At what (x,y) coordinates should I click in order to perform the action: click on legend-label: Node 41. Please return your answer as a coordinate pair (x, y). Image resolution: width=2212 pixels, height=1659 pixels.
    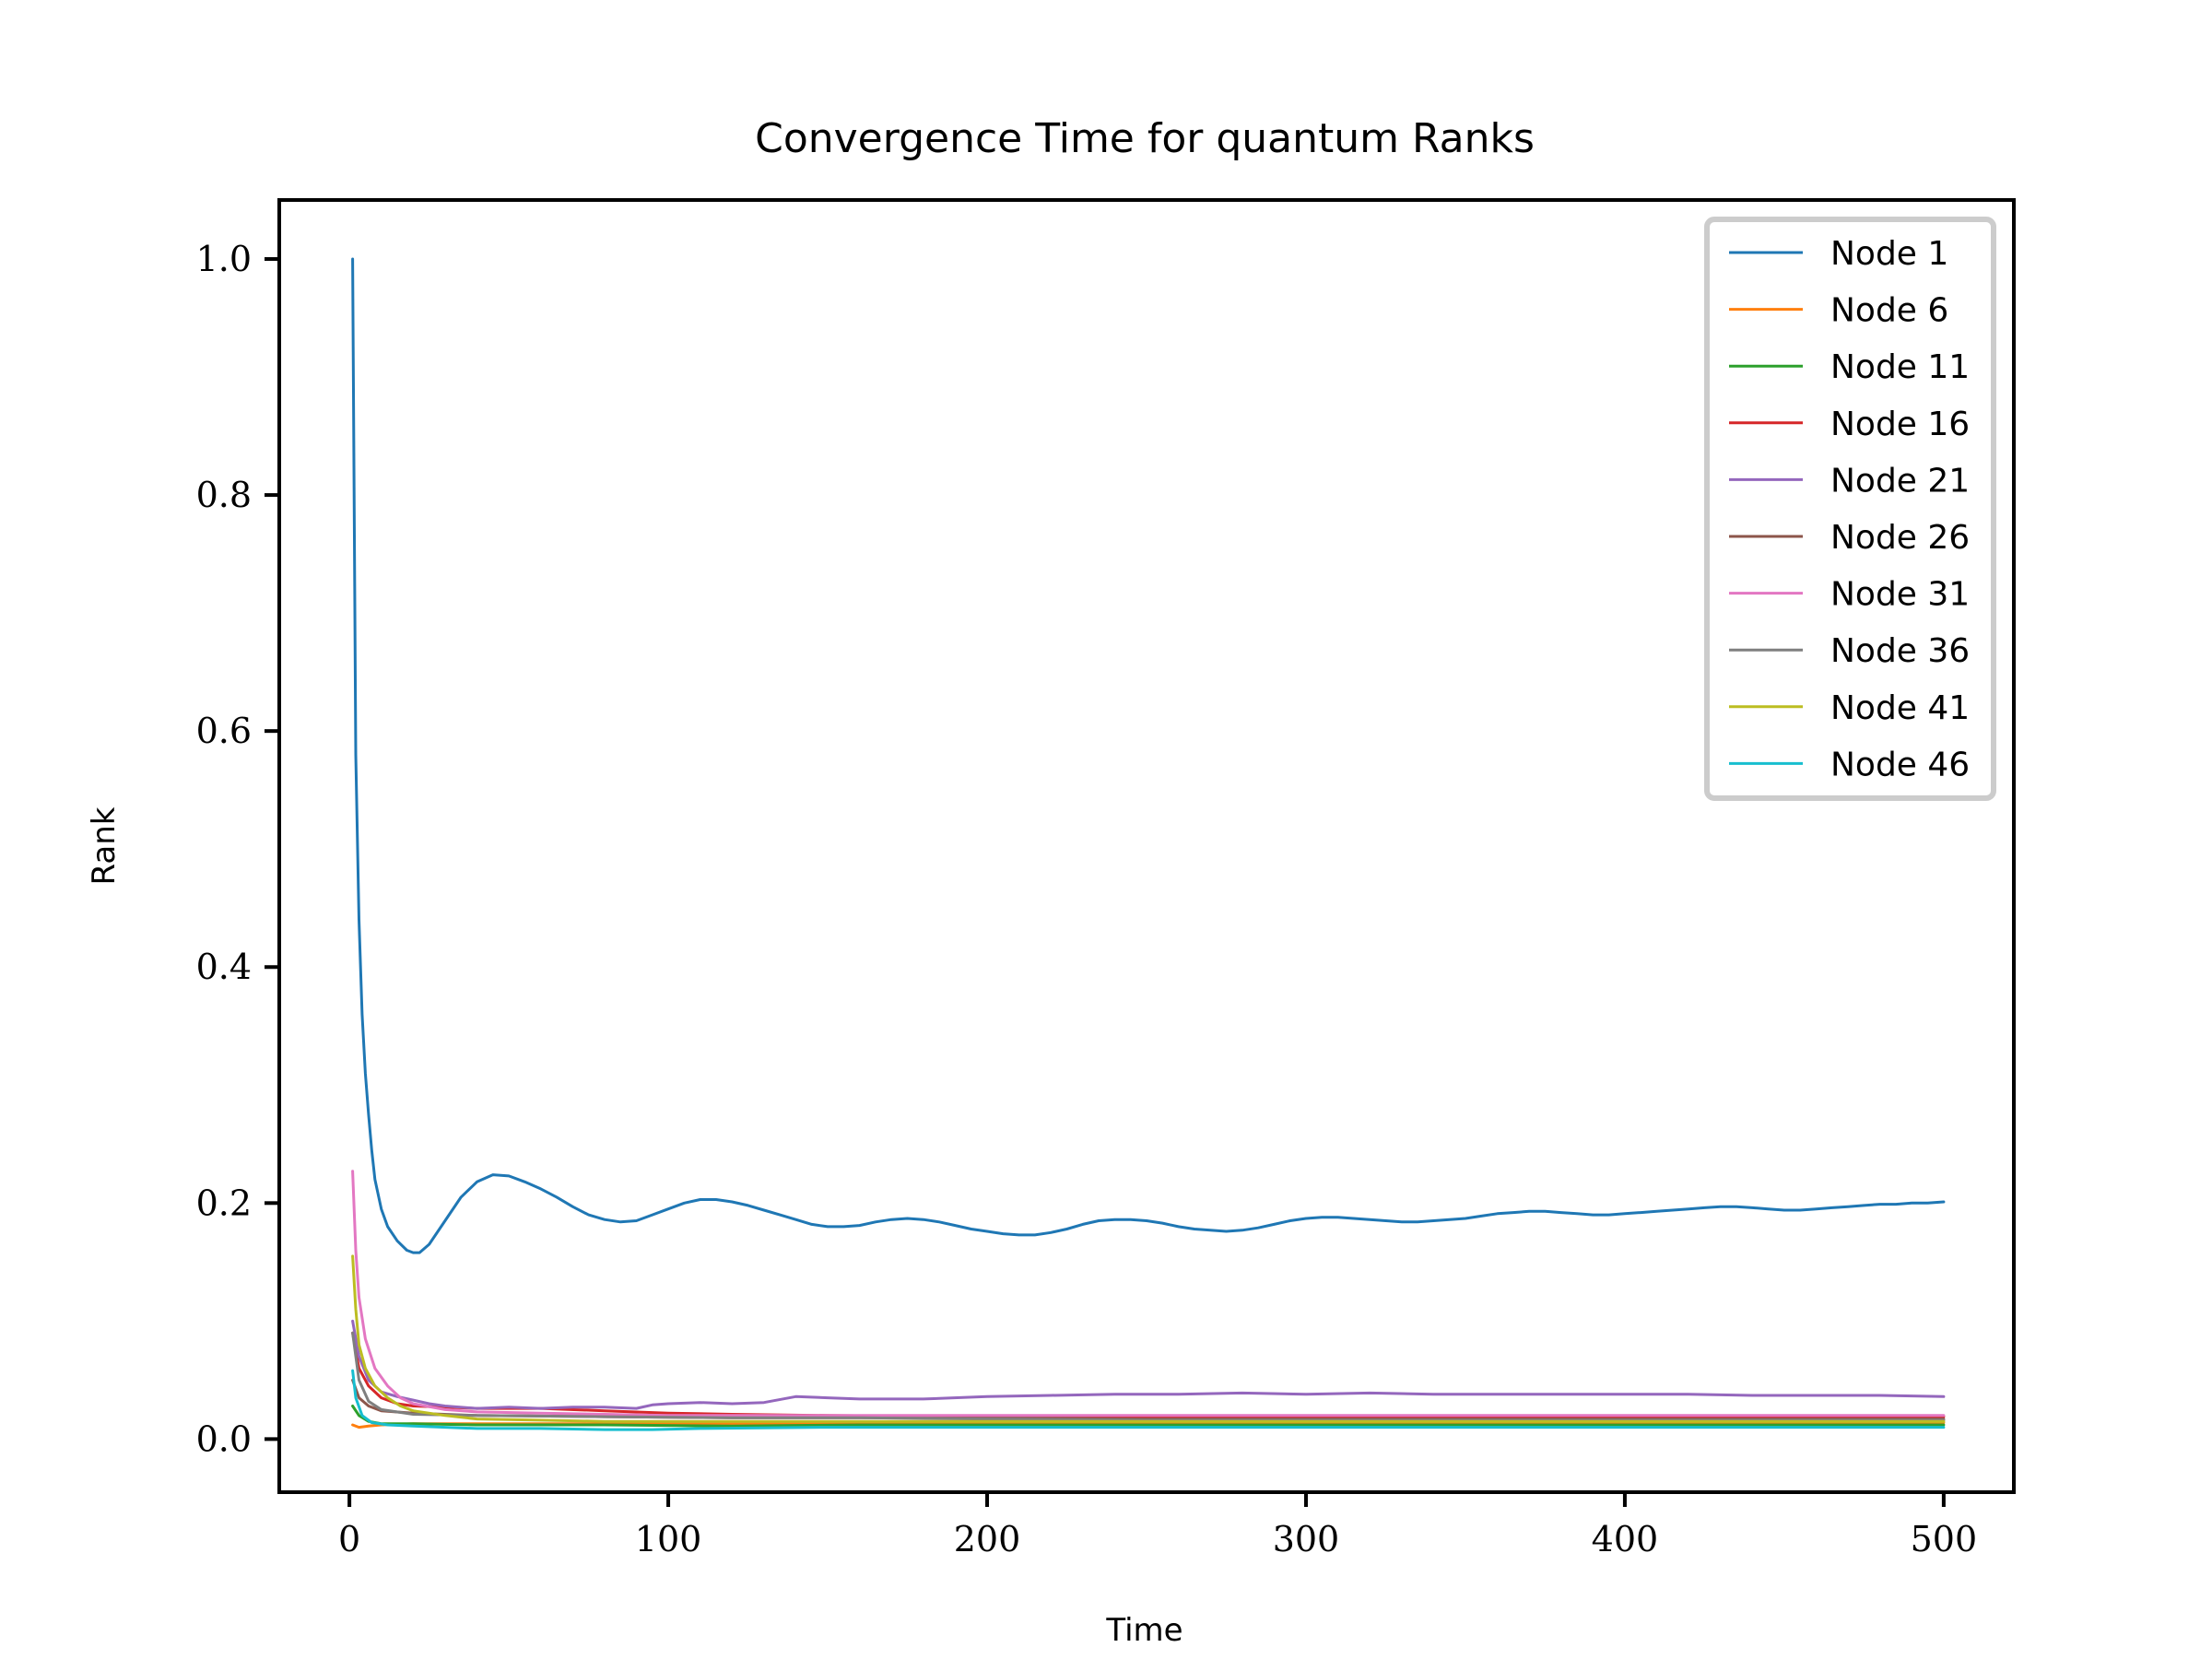
    Looking at the image, I should click on (1900, 708).